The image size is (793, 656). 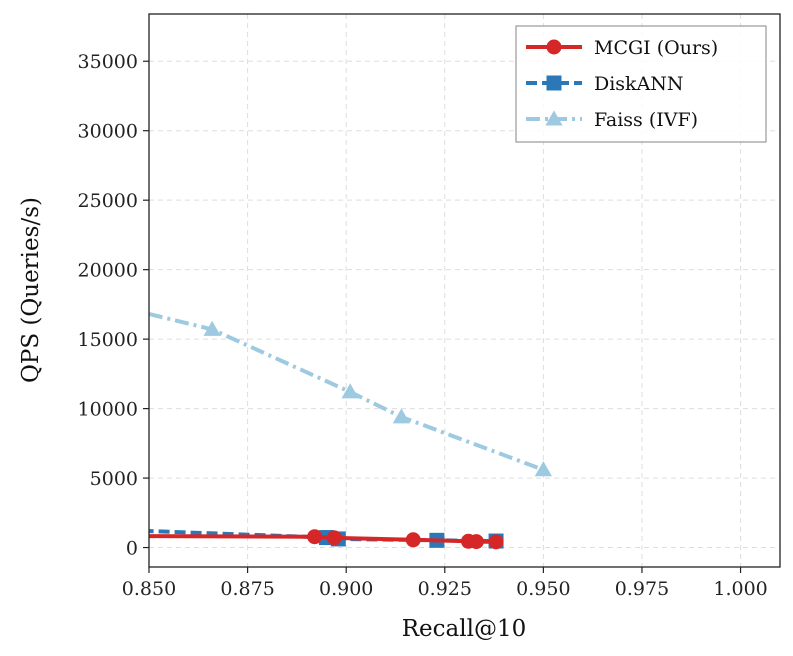 I want to click on y-tick-label: 10000, so click(x=108, y=410).